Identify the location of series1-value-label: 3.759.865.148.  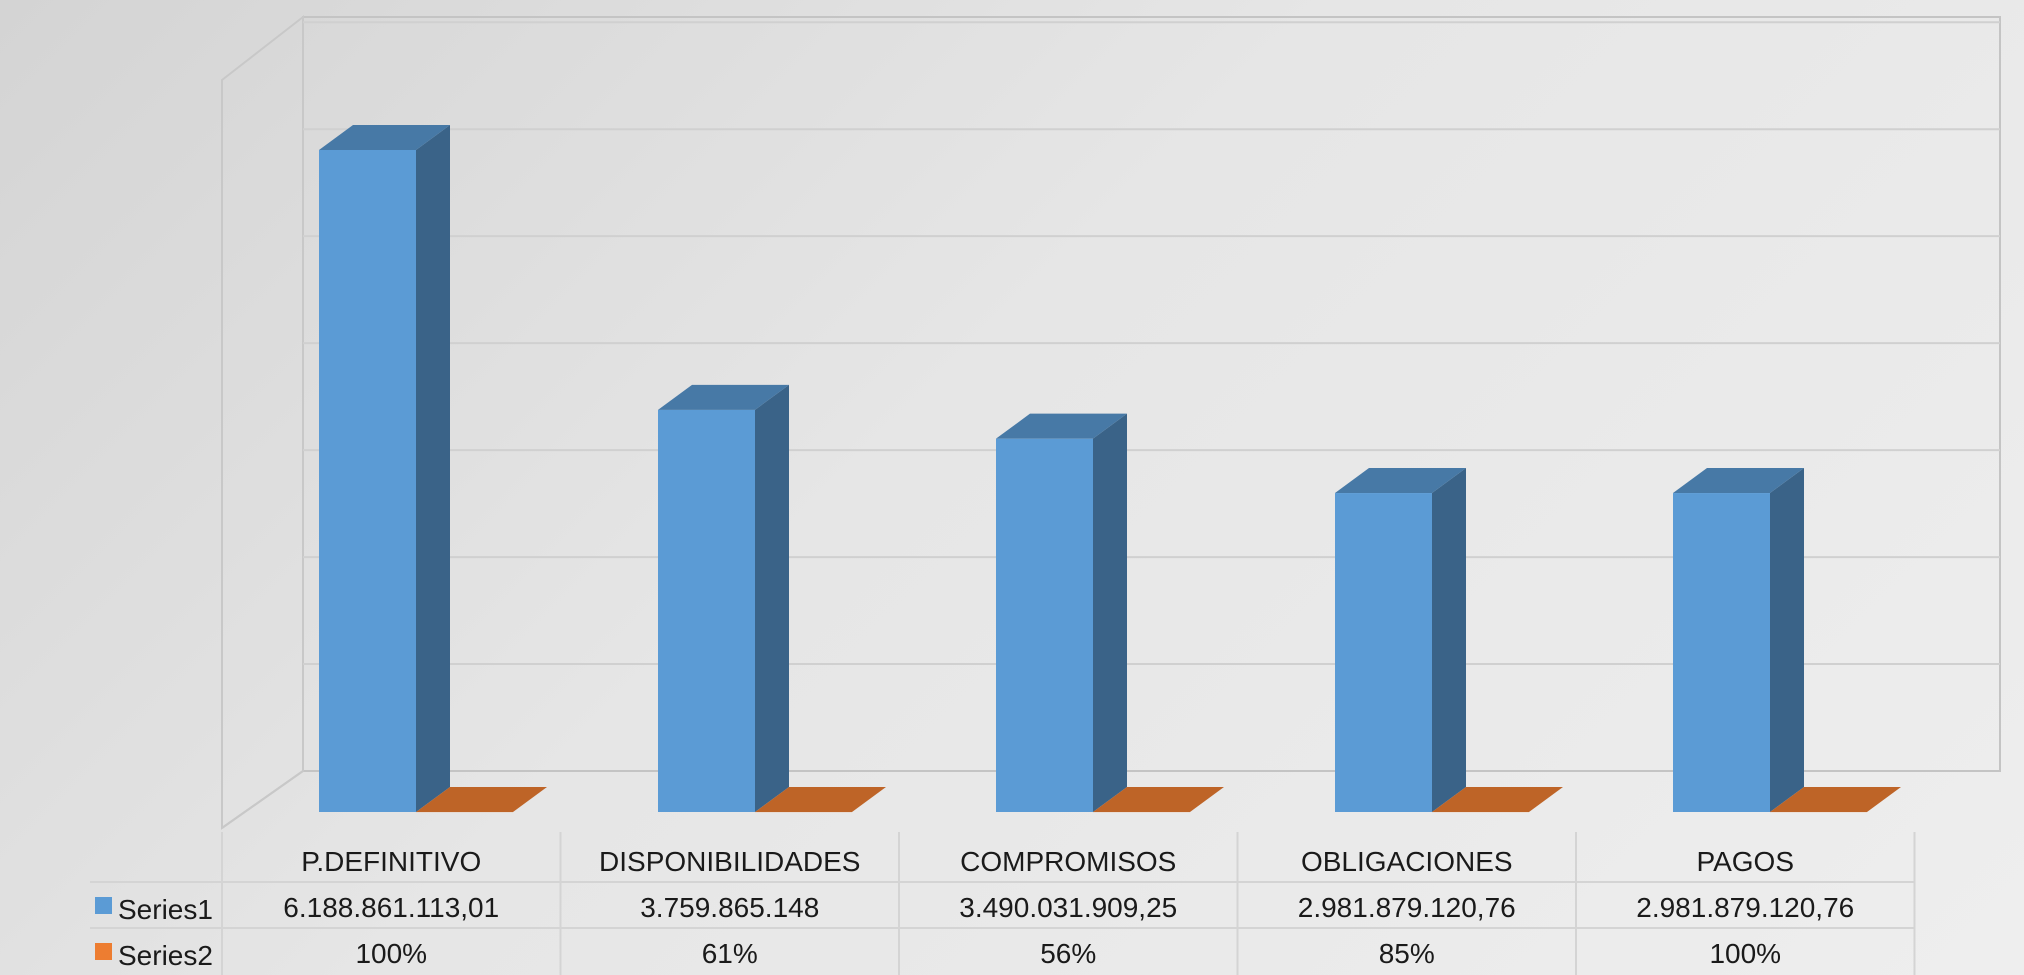
(730, 907).